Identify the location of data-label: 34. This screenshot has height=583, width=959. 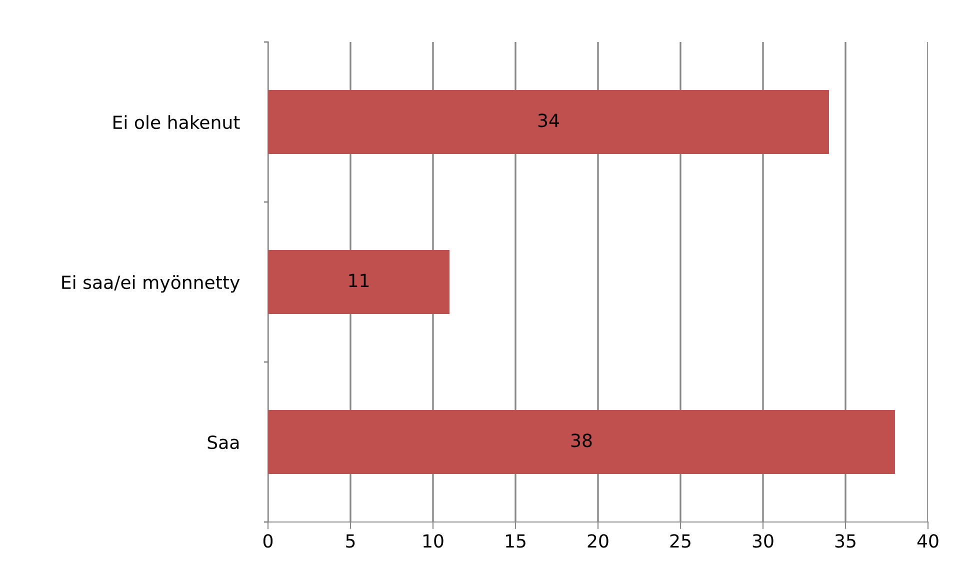
(548, 121).